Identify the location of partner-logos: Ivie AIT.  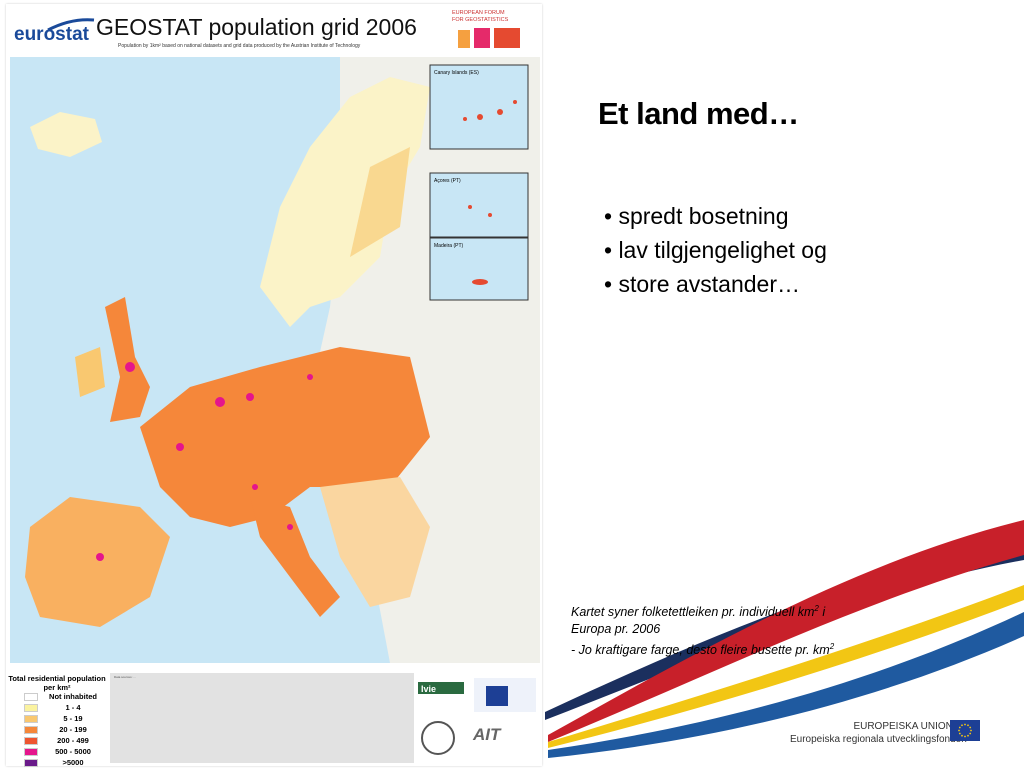
(477, 716).